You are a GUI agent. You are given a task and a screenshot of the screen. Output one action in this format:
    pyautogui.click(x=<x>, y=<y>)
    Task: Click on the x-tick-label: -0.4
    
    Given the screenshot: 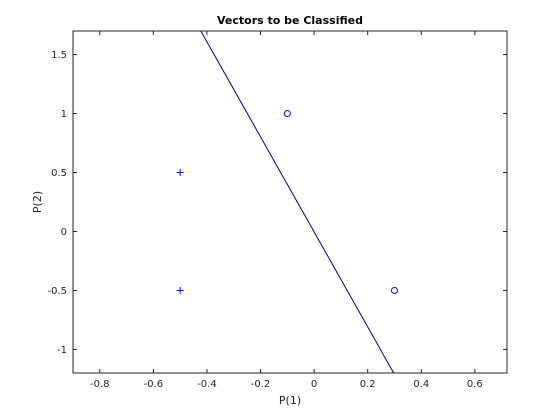 What is the action you would take?
    pyautogui.click(x=207, y=384)
    